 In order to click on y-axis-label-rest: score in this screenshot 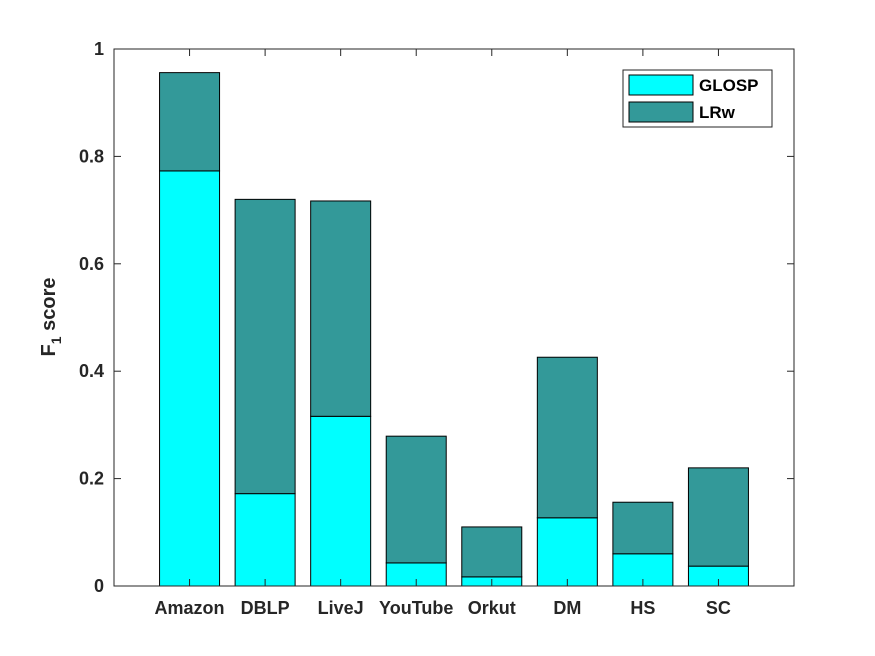, I will do `click(49, 307)`.